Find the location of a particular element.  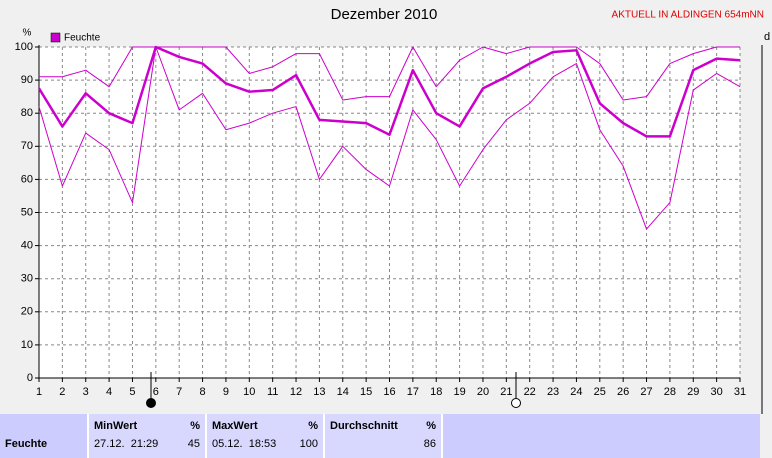

x-tick-label: 18 is located at coordinates (436, 392).